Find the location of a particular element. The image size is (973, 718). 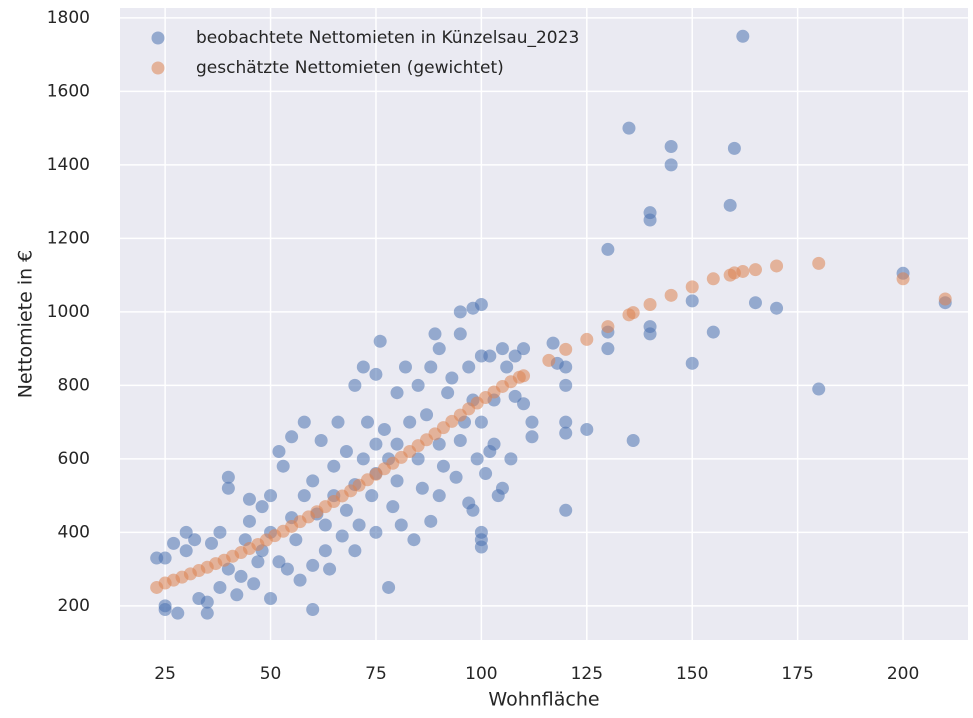

x-tick-label: 50 is located at coordinates (271, 674).